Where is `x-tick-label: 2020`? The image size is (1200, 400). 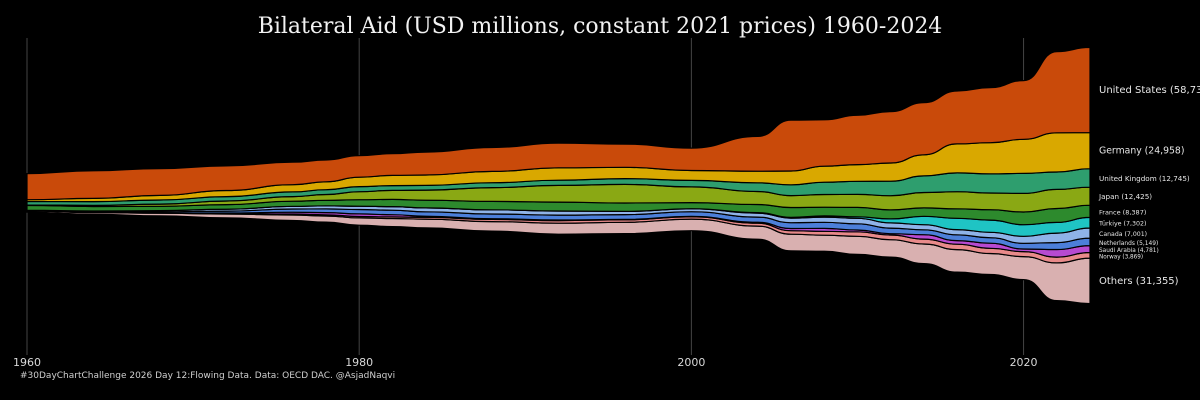
x-tick-label: 2020 is located at coordinates (1024, 362).